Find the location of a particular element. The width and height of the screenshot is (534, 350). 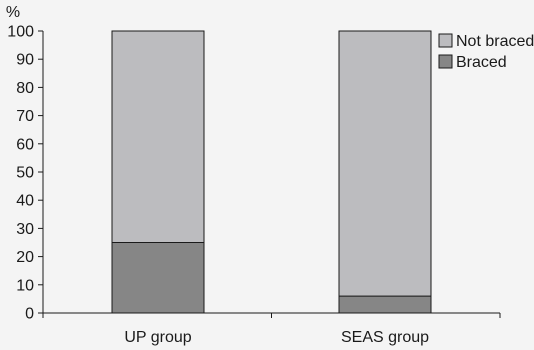

y-tick-label: 20 is located at coordinates (25, 257).